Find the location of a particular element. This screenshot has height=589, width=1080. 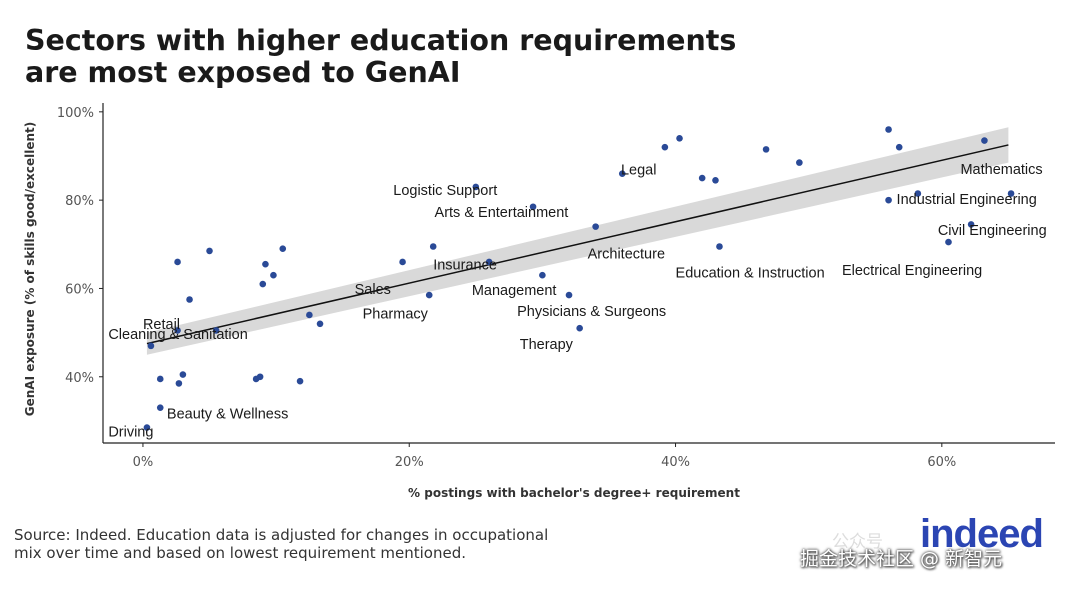

watermark-top: 公众号 is located at coordinates (857, 542).